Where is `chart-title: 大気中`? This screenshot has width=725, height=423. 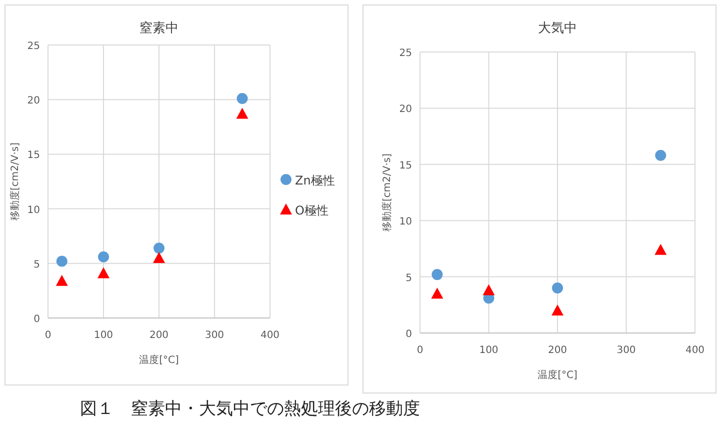
chart-title: 大気中 is located at coordinates (557, 28).